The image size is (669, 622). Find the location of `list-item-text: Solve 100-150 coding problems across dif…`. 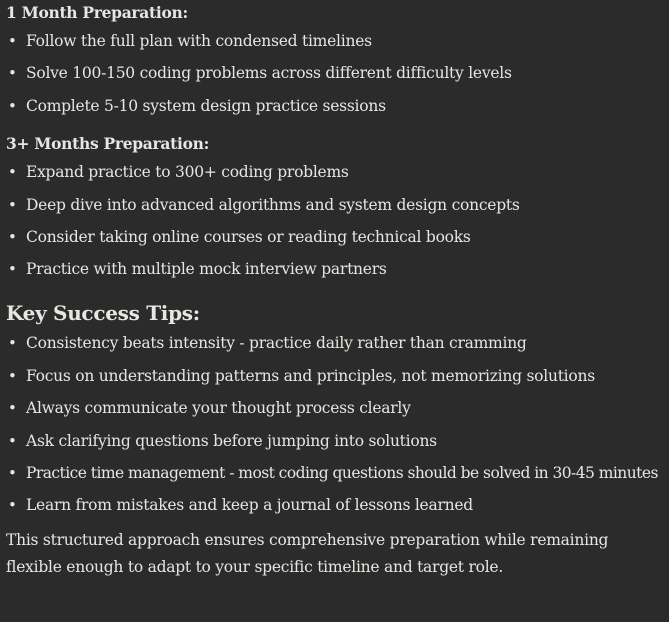

list-item-text: Solve 100-150 coding problems across dif… is located at coordinates (269, 73).